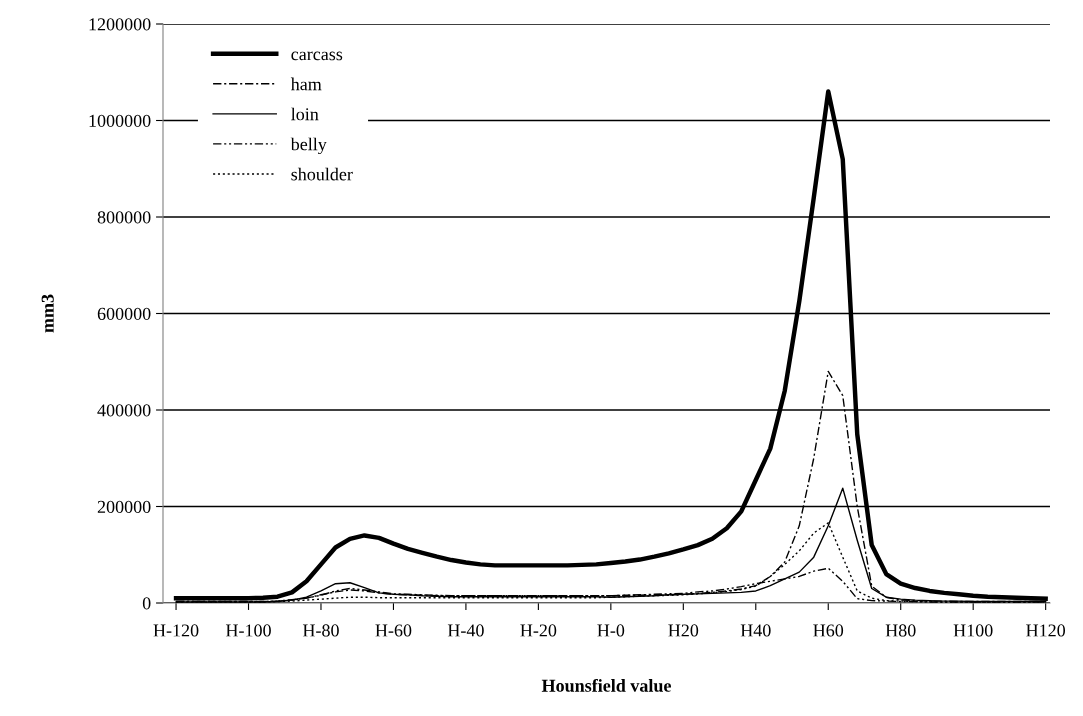 The height and width of the screenshot is (716, 1083). Describe the element at coordinates (611, 630) in the screenshot. I see `x-tick-label: H-0` at that location.